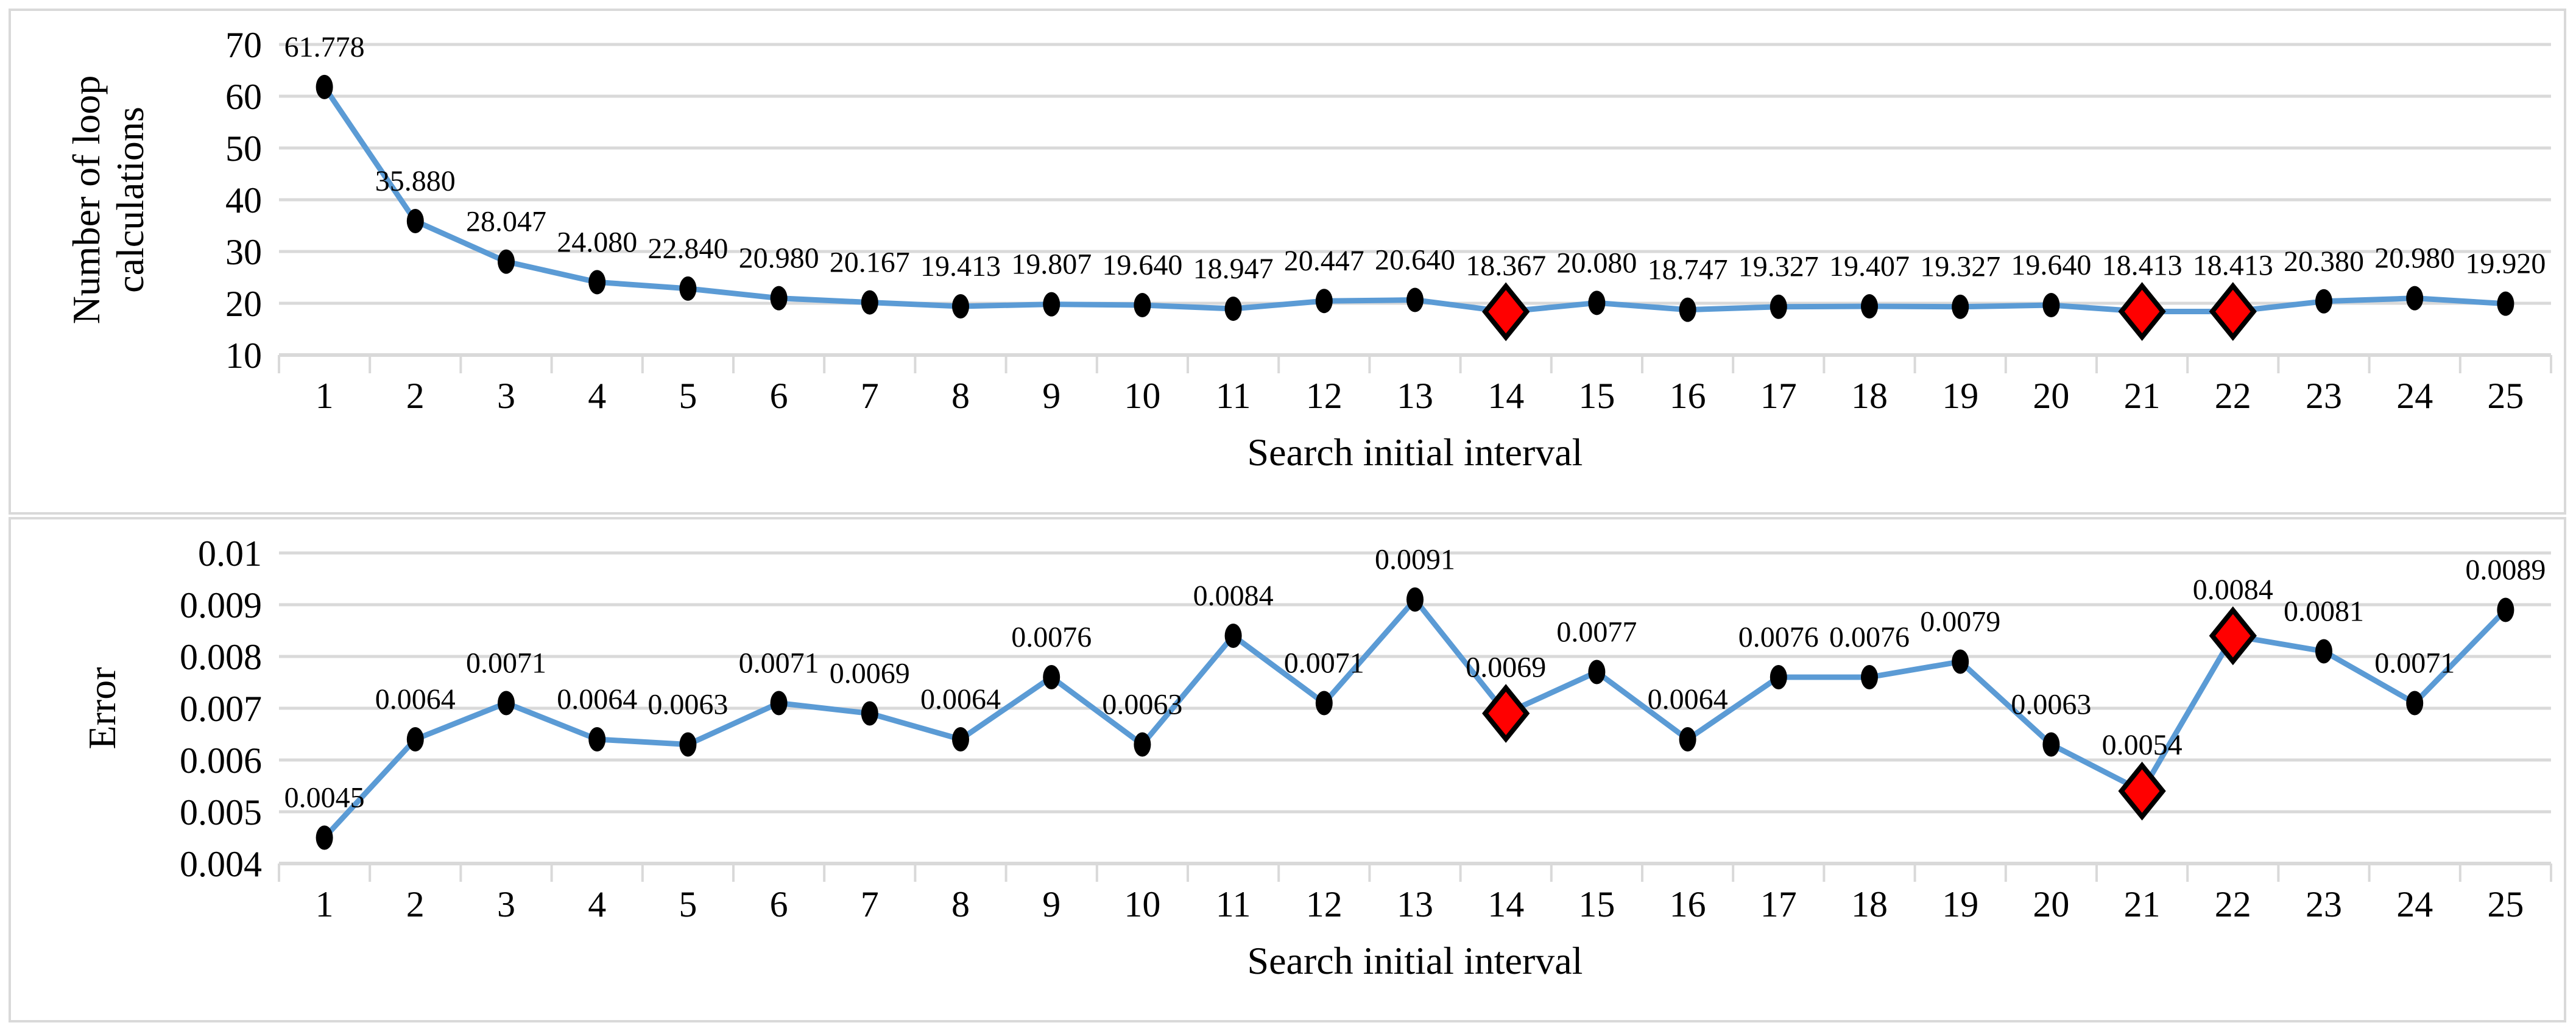 This screenshot has width=2576, height=1031. What do you see at coordinates (1324, 396) in the screenshot?
I see `x-tick-label: 12` at bounding box center [1324, 396].